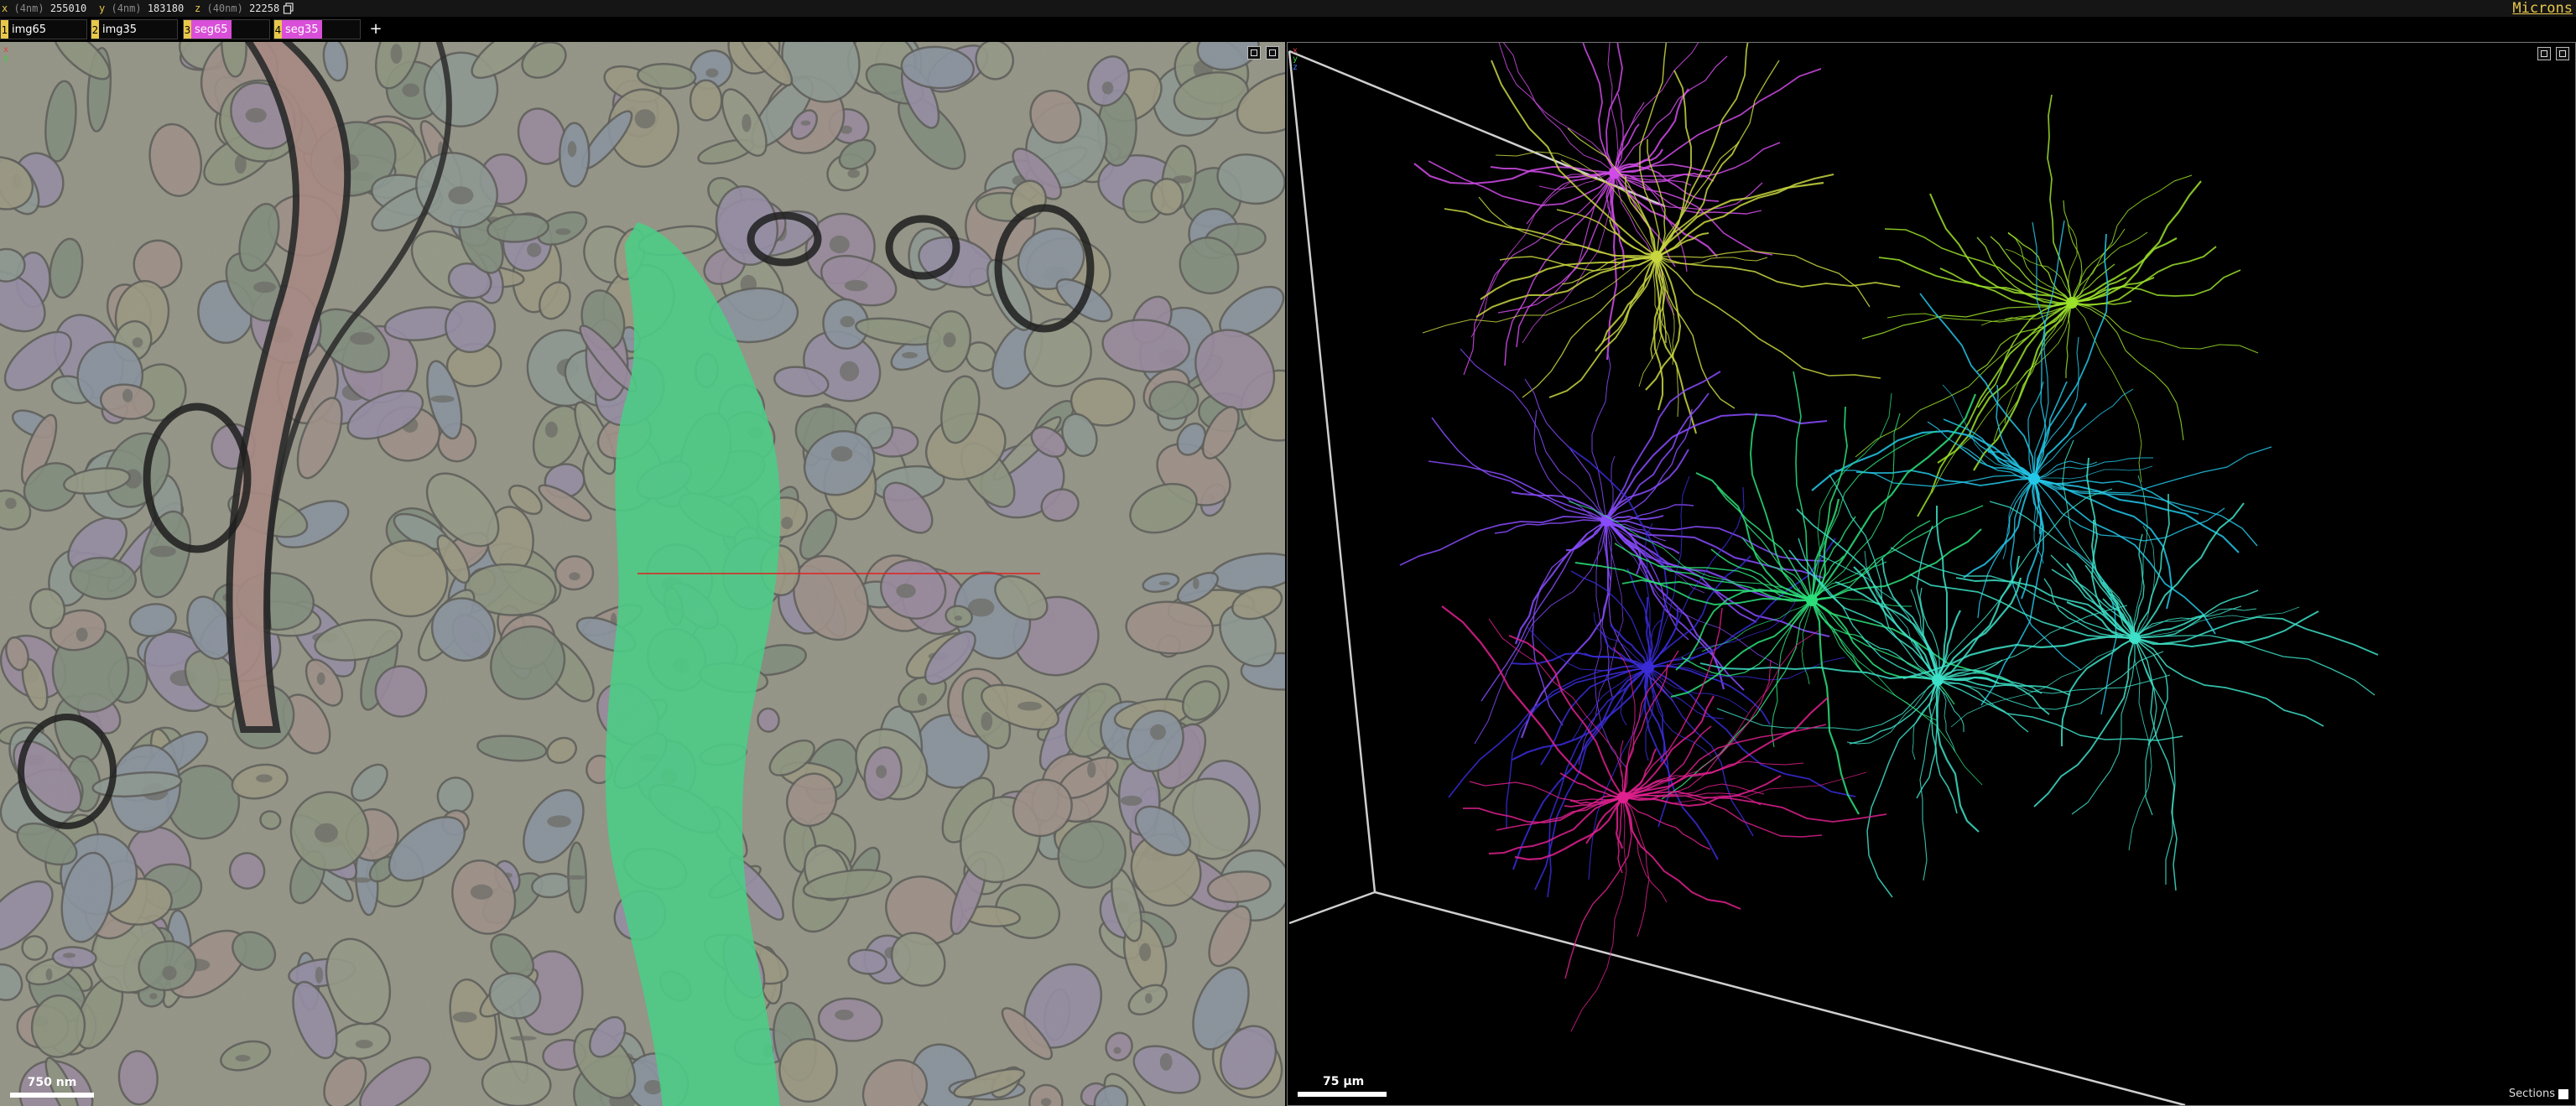 Image resolution: width=2576 pixels, height=1106 pixels. What do you see at coordinates (1295, 50) in the screenshot?
I see `axis-label-x: x` at bounding box center [1295, 50].